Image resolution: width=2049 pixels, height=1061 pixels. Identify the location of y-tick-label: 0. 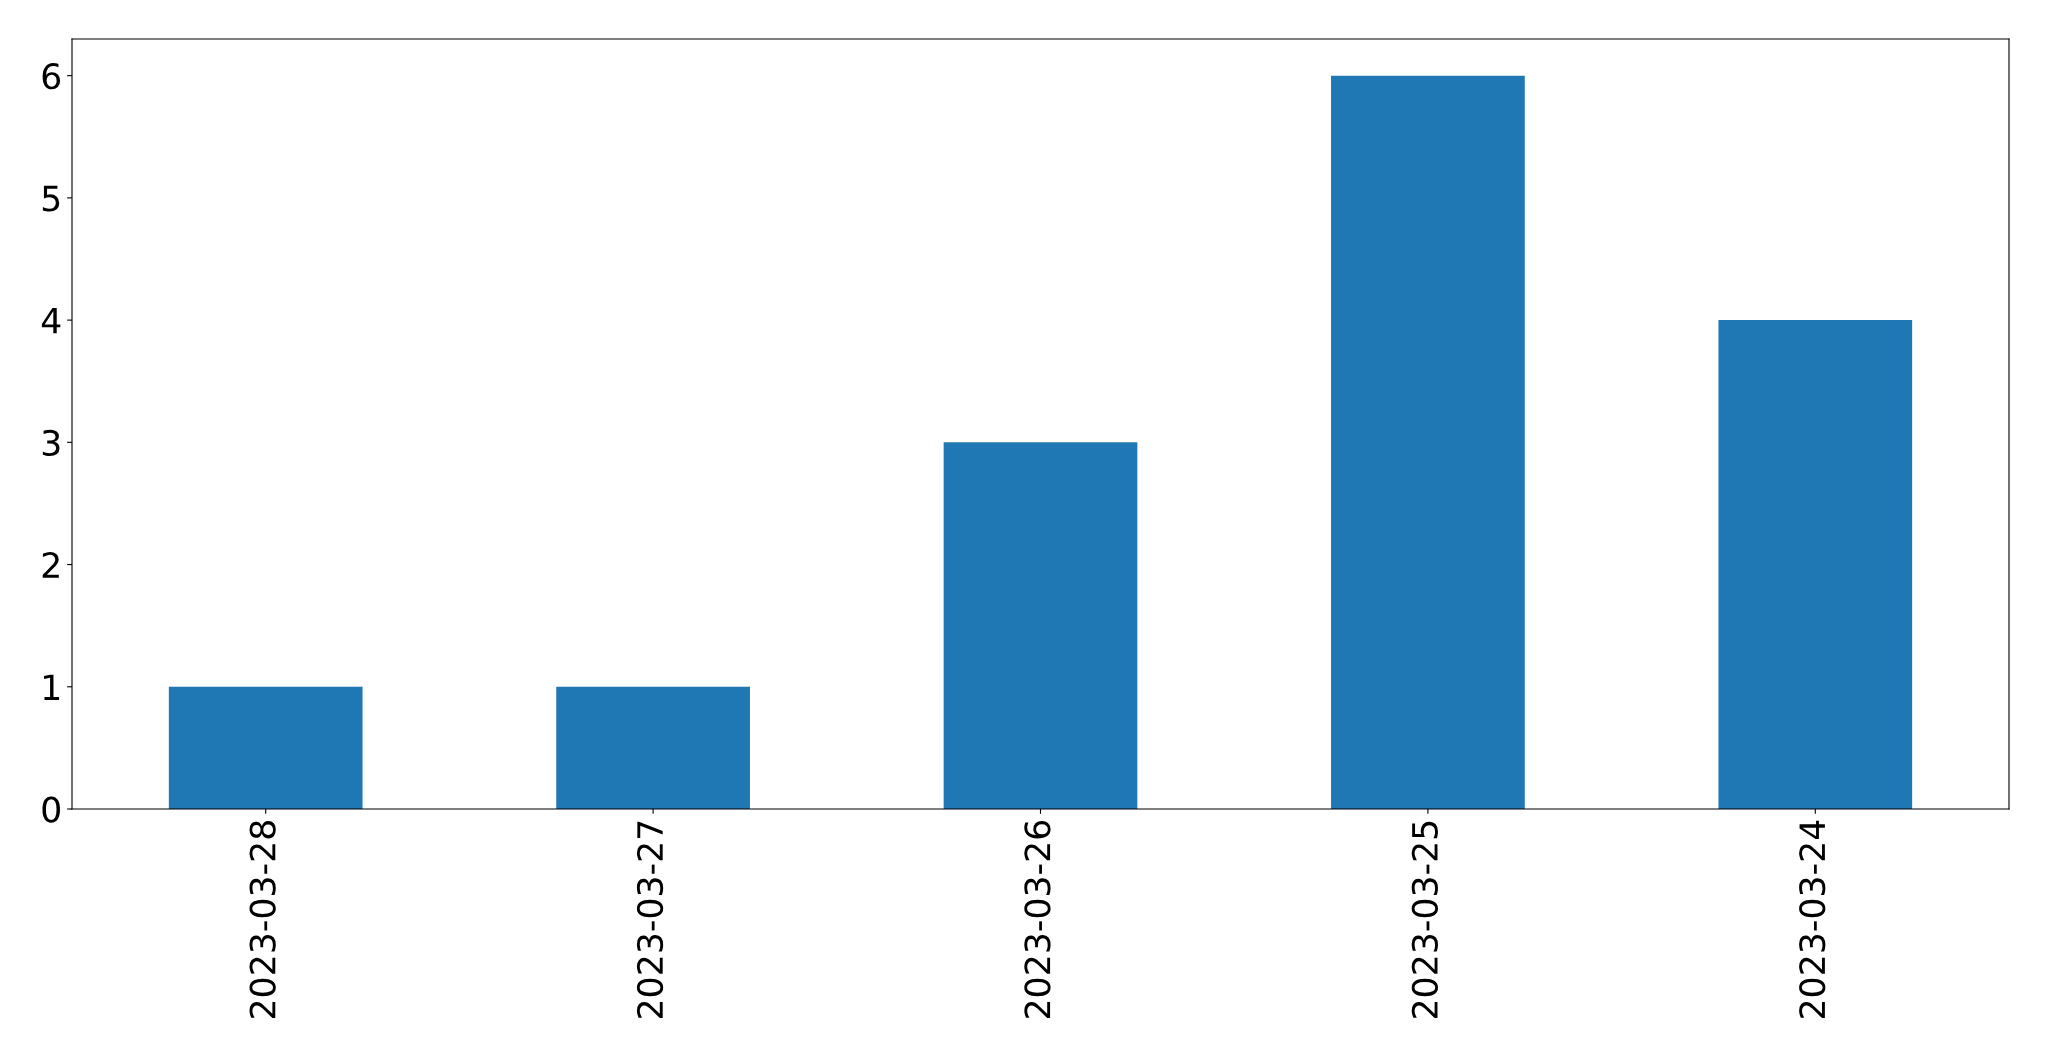
(51, 809).